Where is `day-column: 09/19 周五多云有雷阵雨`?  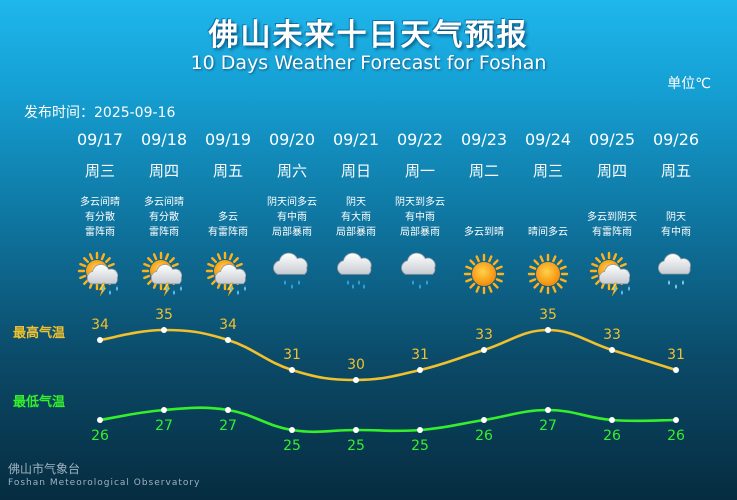
day-column: 09/19 周五多云有雷阵雨 is located at coordinates (228, 213).